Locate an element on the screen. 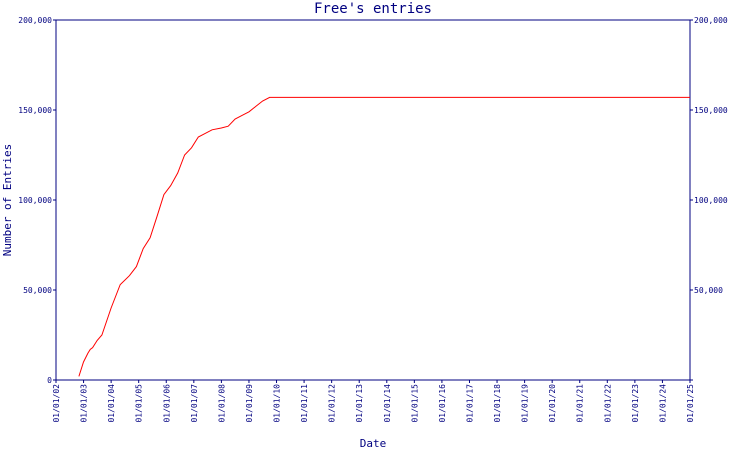 Image resolution: width=750 pixels, height=450 pixels. y-tick-label-left: 150,000 is located at coordinates (35, 110).